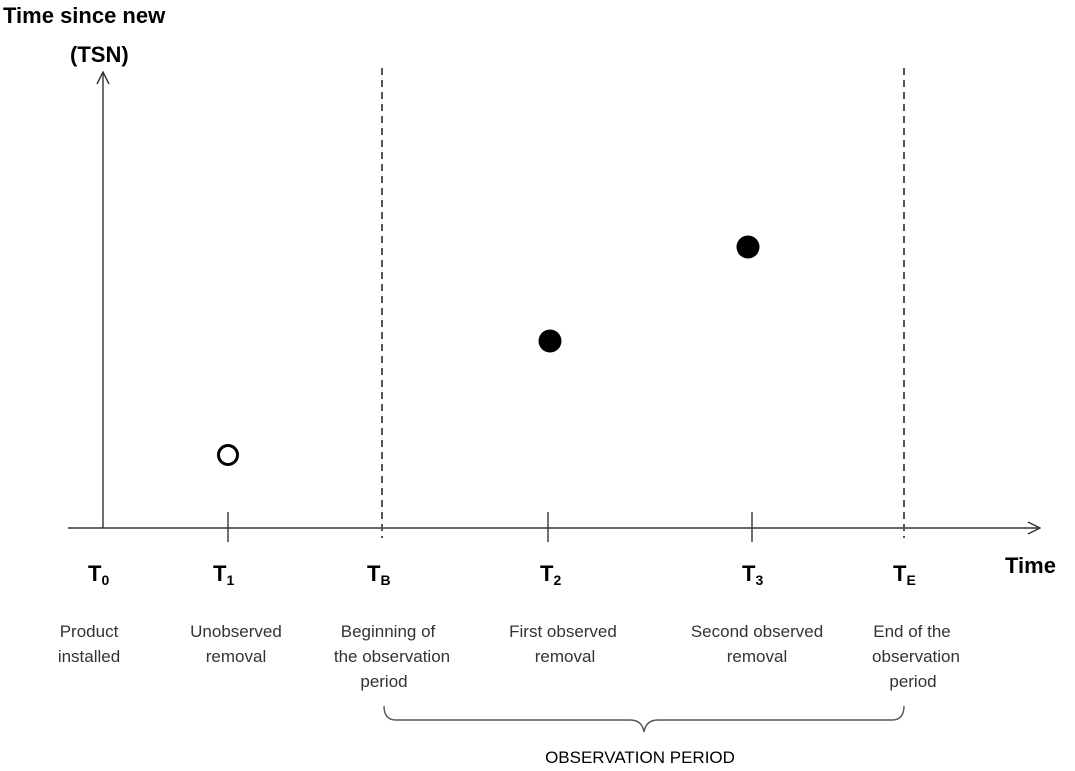  Describe the element at coordinates (904, 574) in the screenshot. I see `event-label-te: TE` at that location.